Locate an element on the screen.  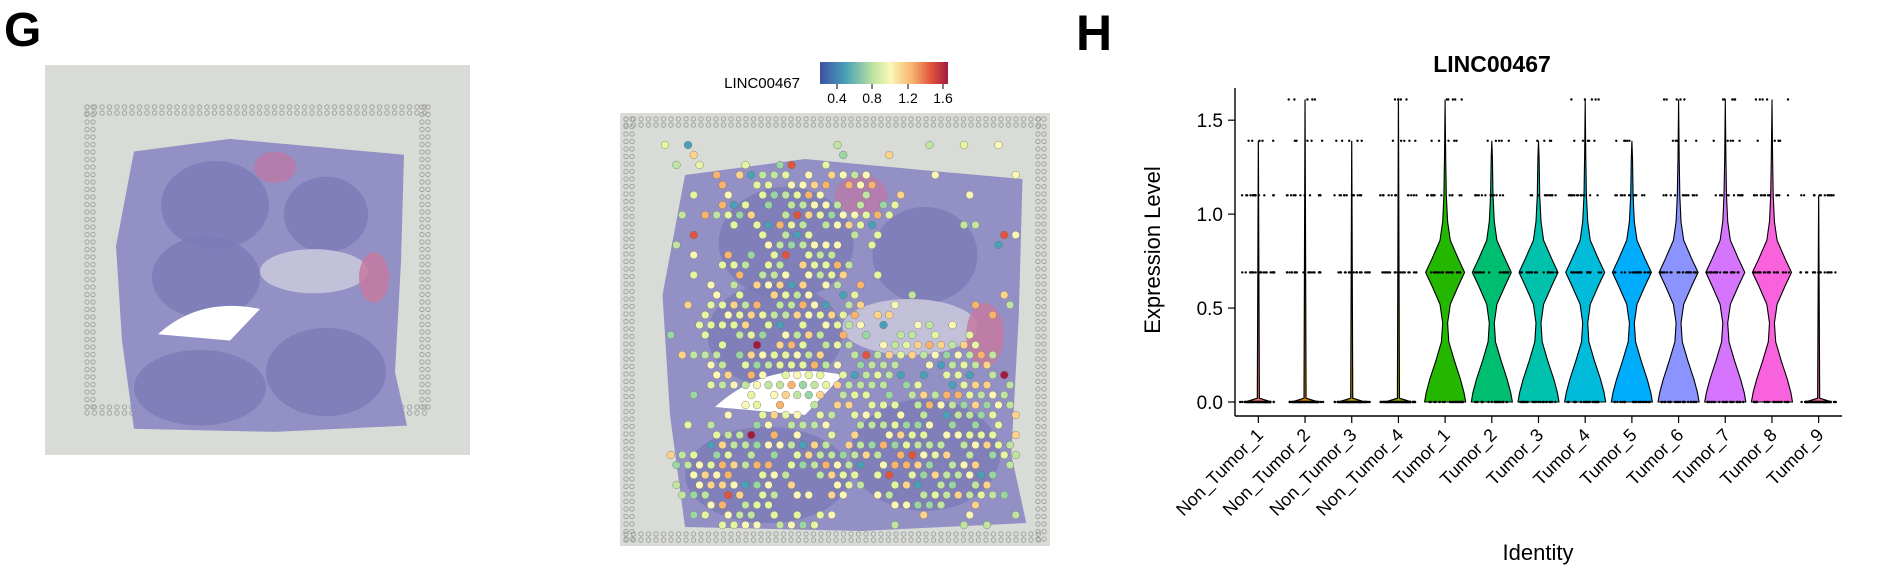
violin-group is located at coordinates (1818, 299).